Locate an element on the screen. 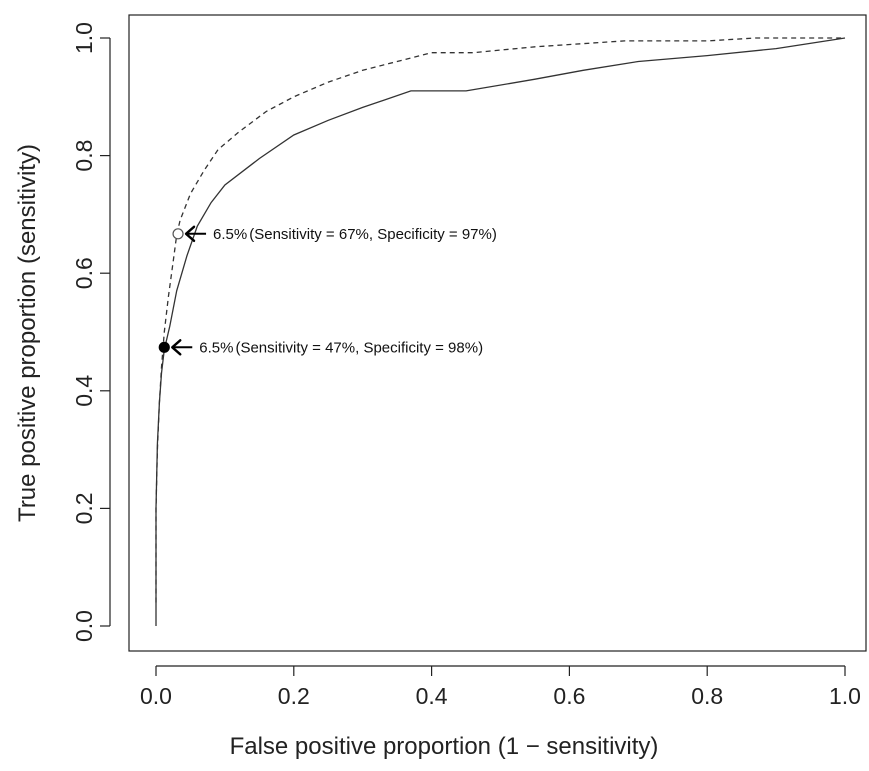  y-tick-label: 0.0 is located at coordinates (84, 626).